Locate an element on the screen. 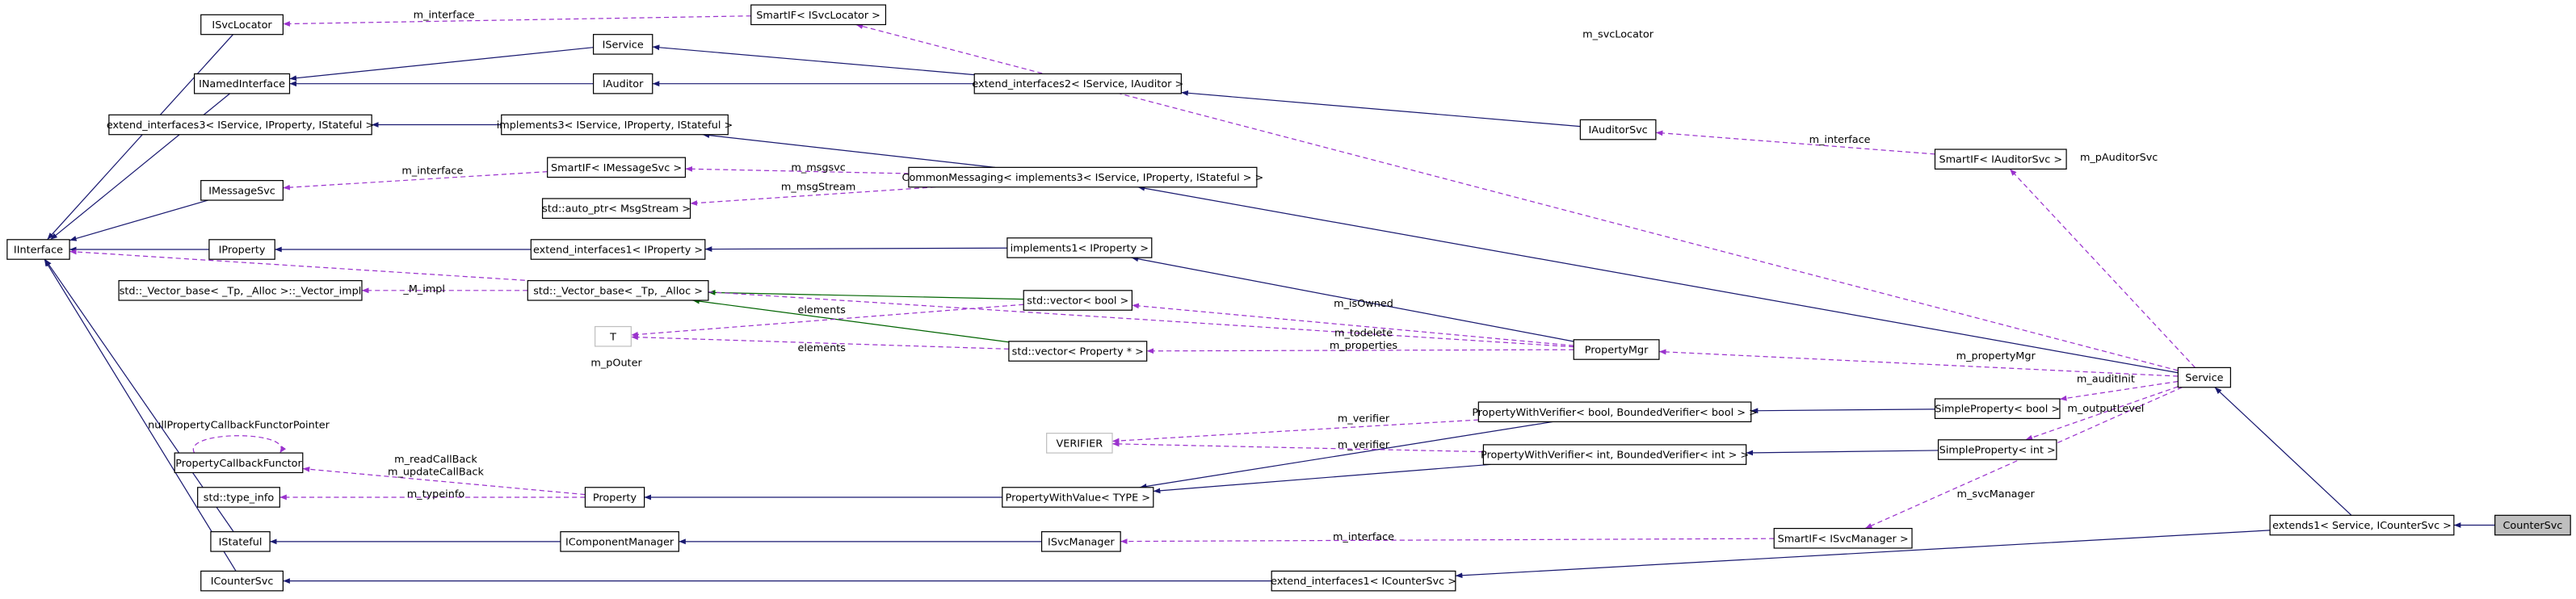 This screenshot has height=599, width=2576. node: IMessageSvc is located at coordinates (242, 190).